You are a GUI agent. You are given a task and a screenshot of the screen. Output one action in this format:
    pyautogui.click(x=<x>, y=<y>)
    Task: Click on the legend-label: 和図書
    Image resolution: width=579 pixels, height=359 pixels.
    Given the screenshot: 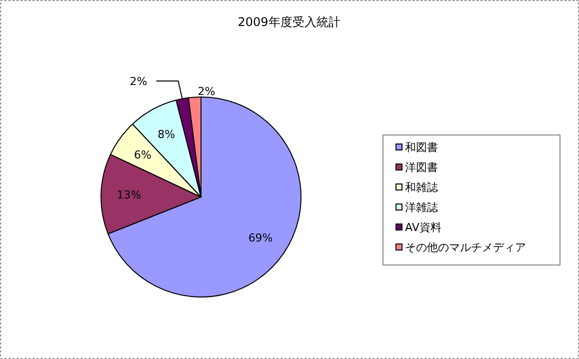 What is the action you would take?
    pyautogui.click(x=421, y=147)
    